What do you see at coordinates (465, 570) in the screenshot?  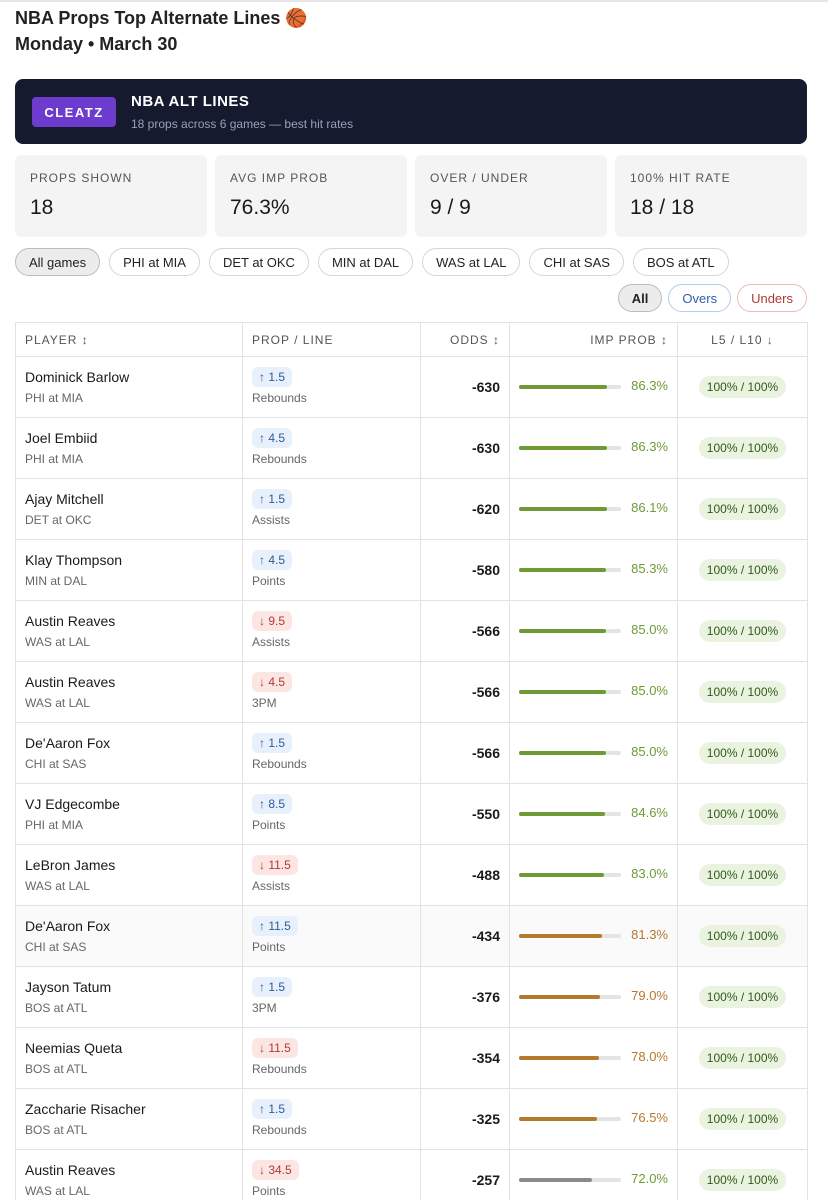 I see `odds-value: -580` at bounding box center [465, 570].